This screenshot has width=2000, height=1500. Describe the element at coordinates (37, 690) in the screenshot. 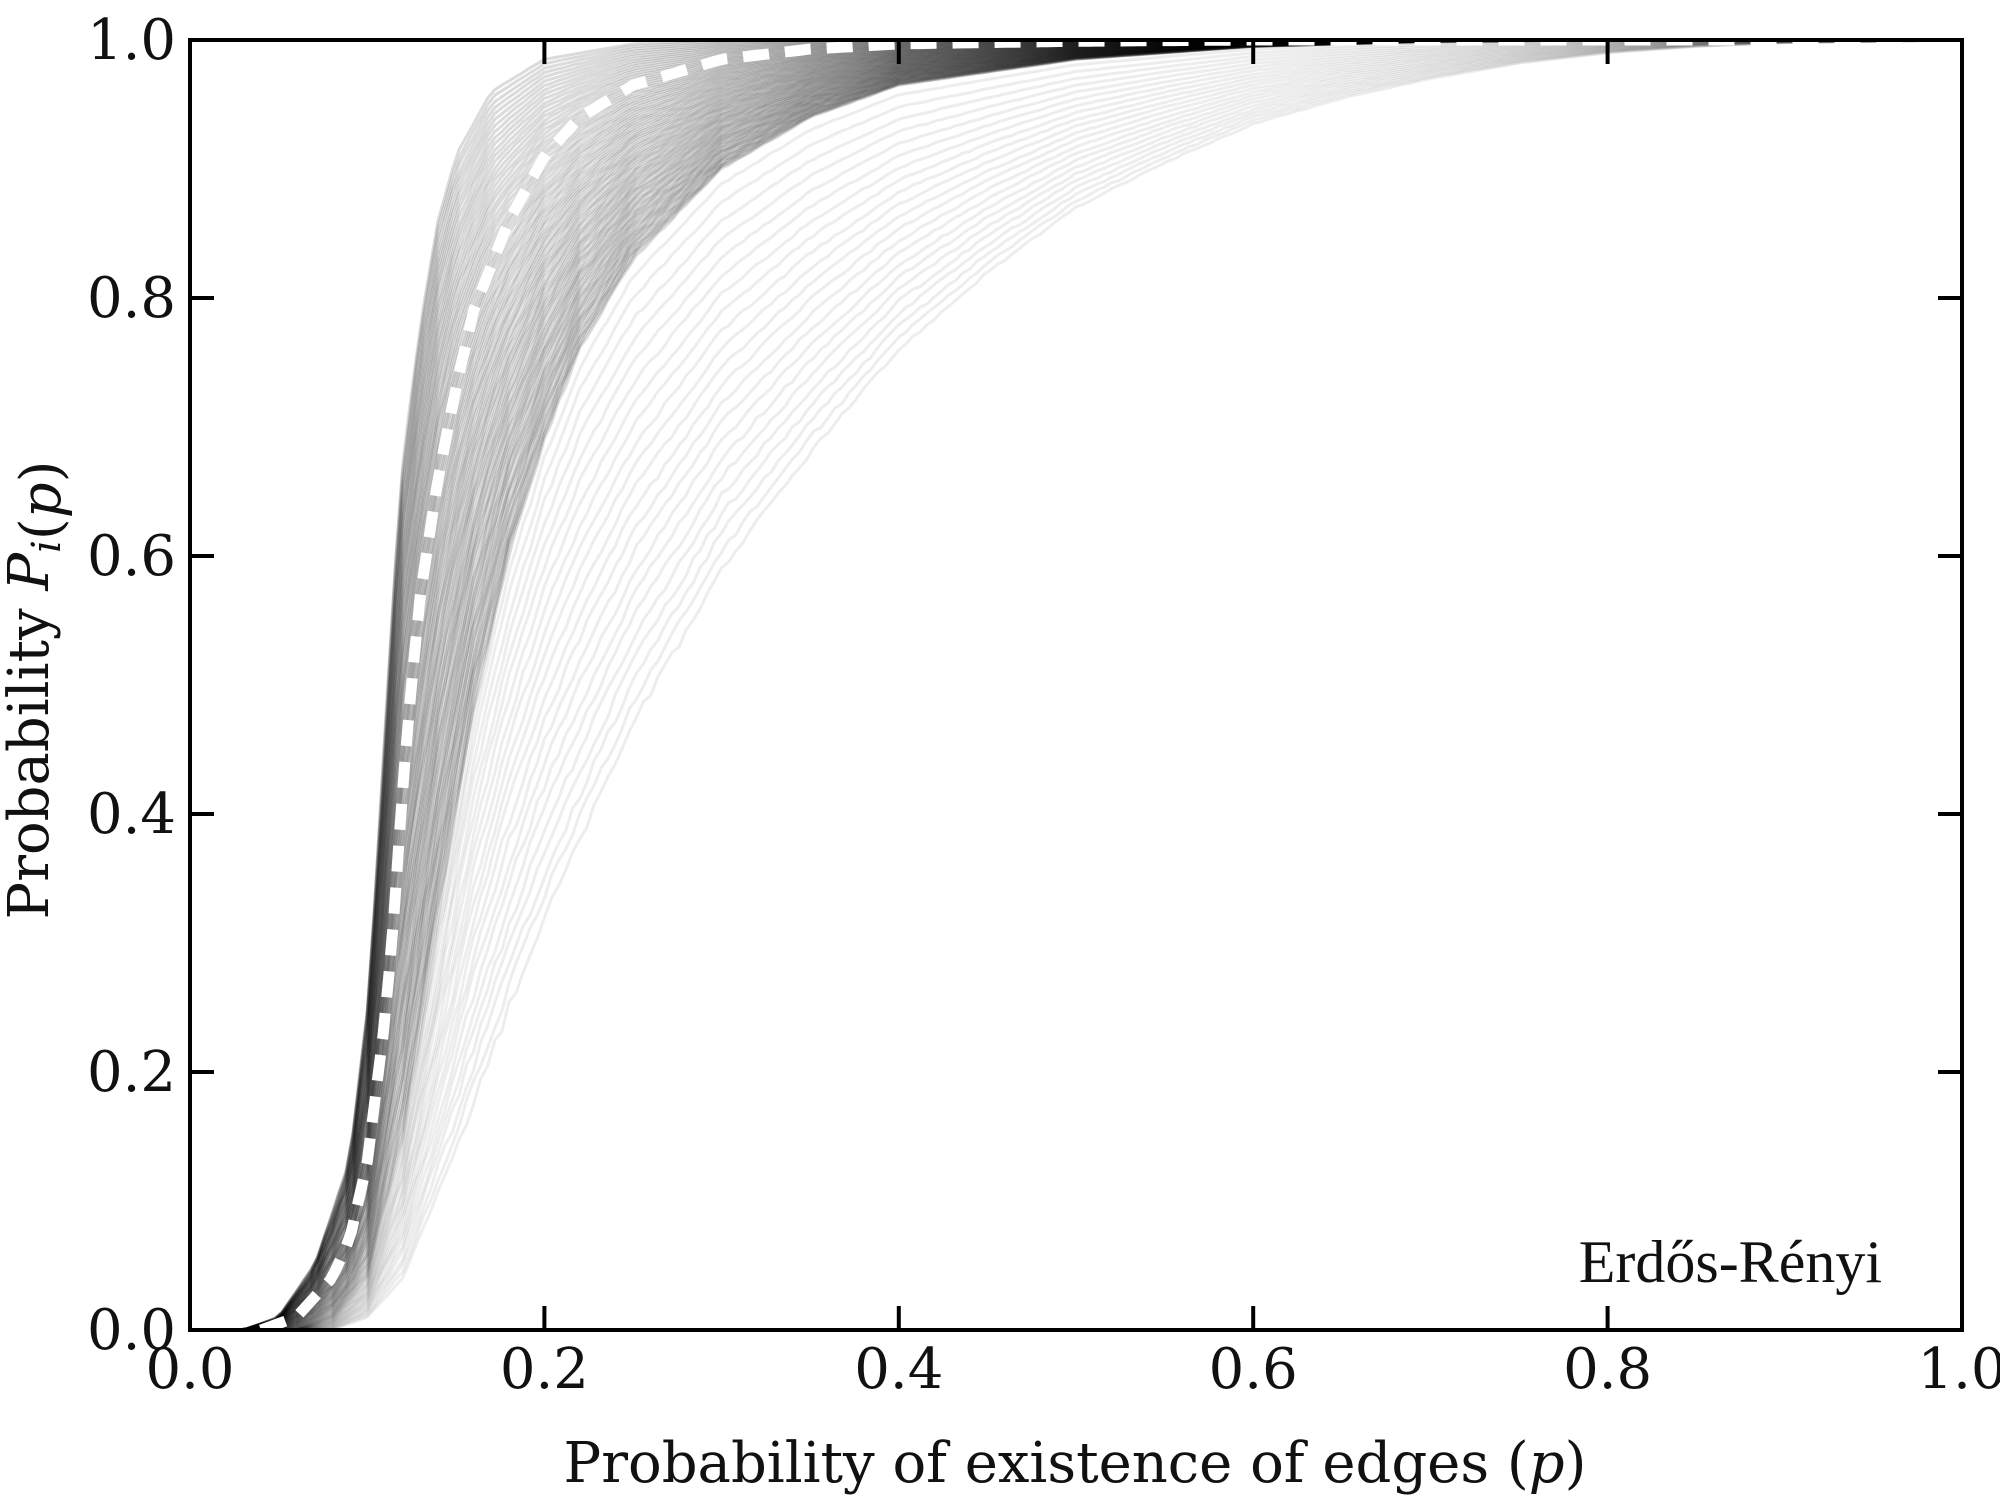

I see `y-axis-label: Probability Pi(p)` at that location.